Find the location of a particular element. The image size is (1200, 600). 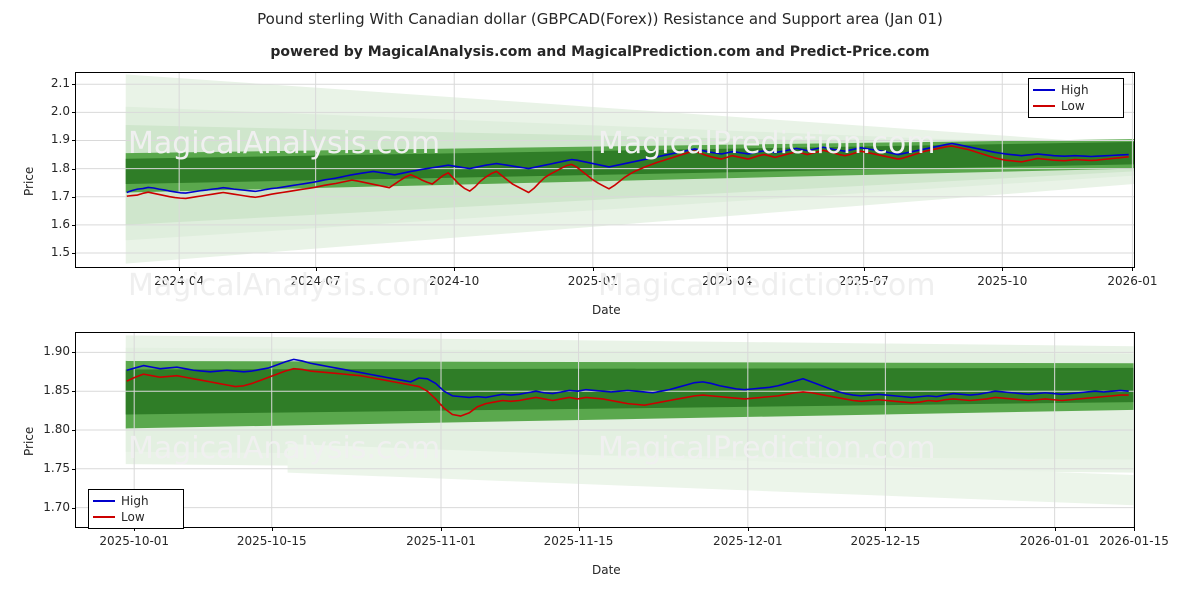

y-tick-label: 1.7 is located at coordinates (60, 195).